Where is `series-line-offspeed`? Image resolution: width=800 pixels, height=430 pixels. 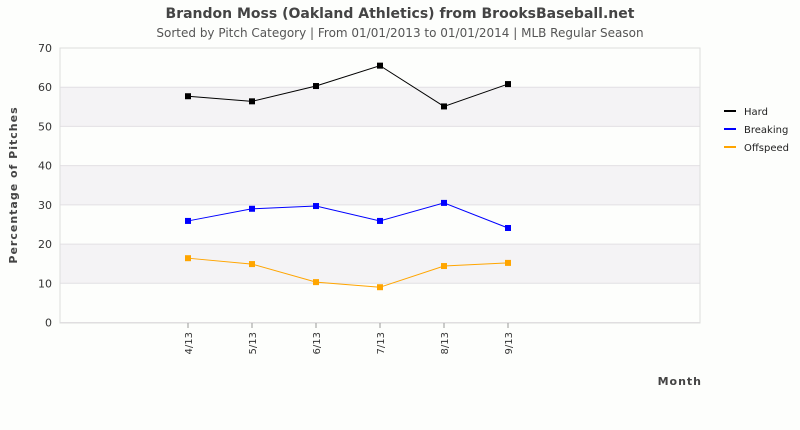 series-line-offspeed is located at coordinates (348, 272).